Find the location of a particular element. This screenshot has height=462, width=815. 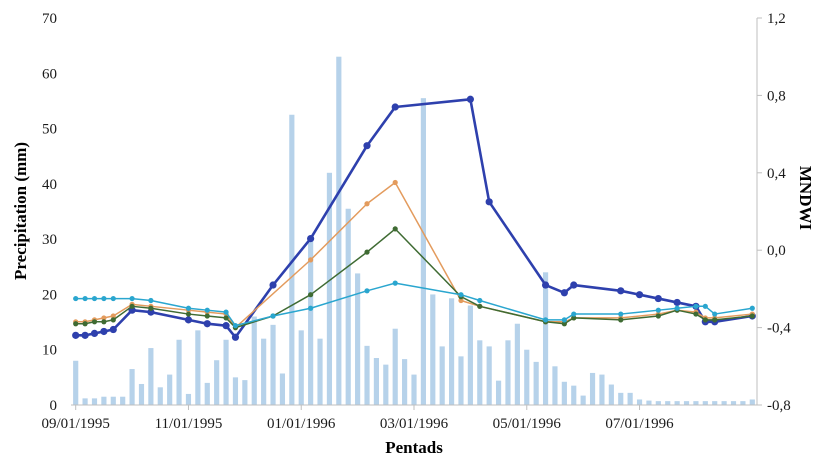

x-tick-label: 07/01/1996 is located at coordinates (639, 424).